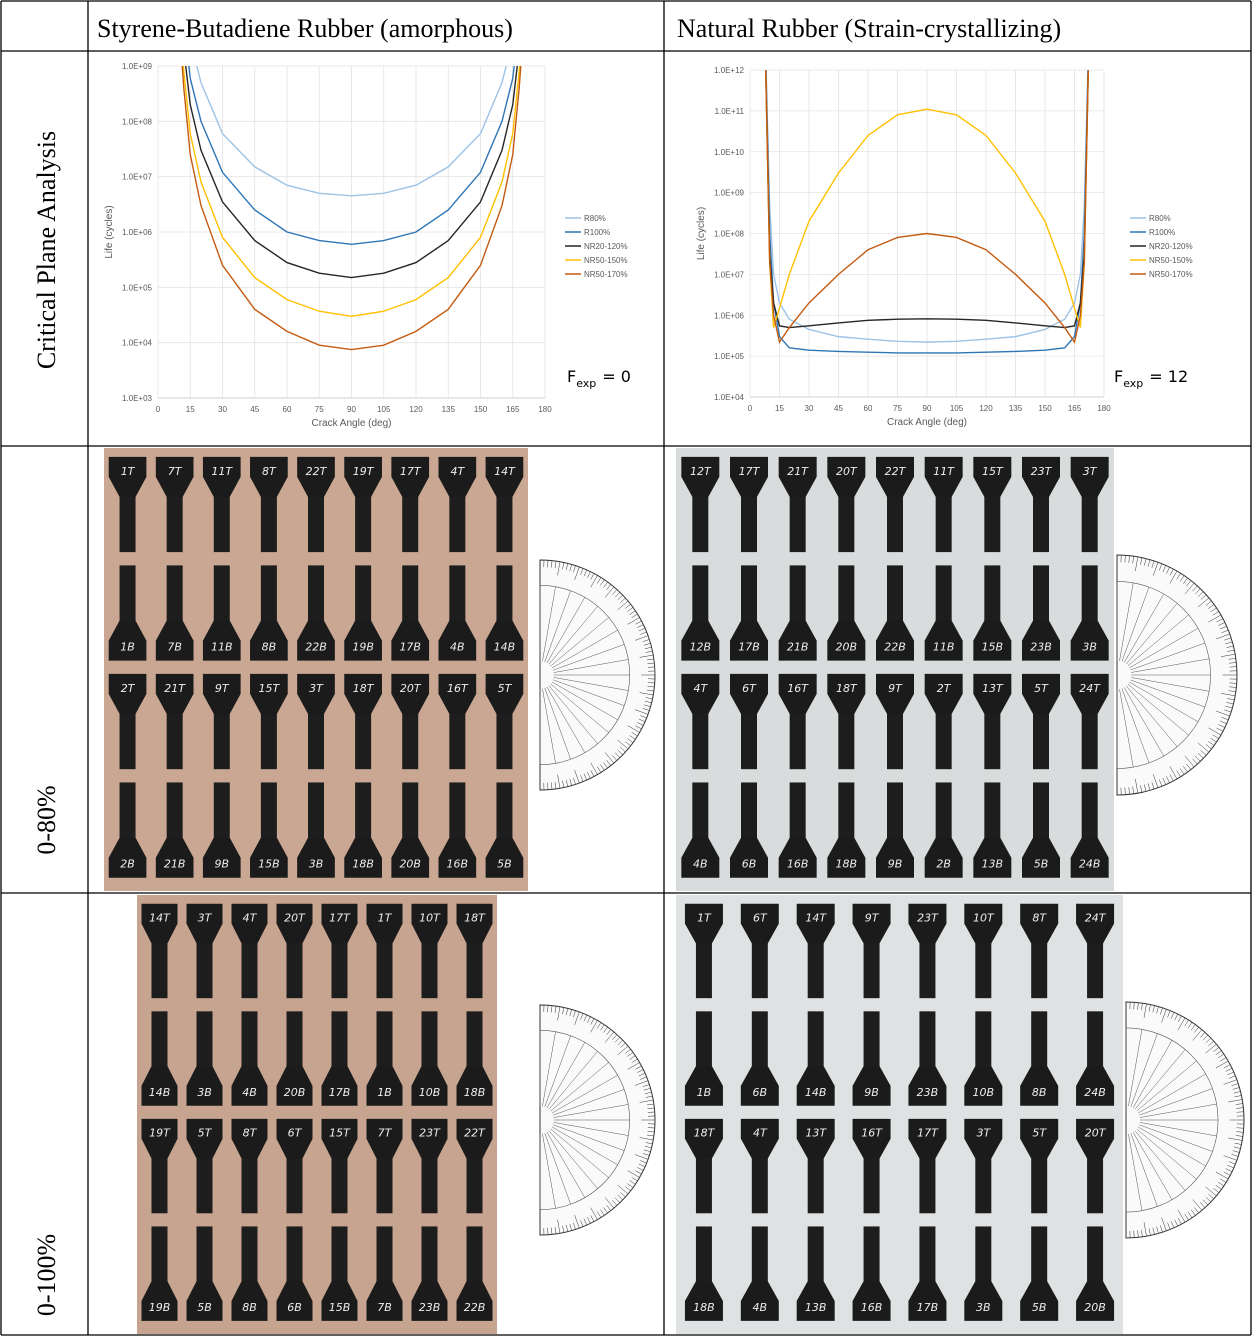  Describe the element at coordinates (750, 471) in the screenshot. I see `specimen-label: 17T` at that location.